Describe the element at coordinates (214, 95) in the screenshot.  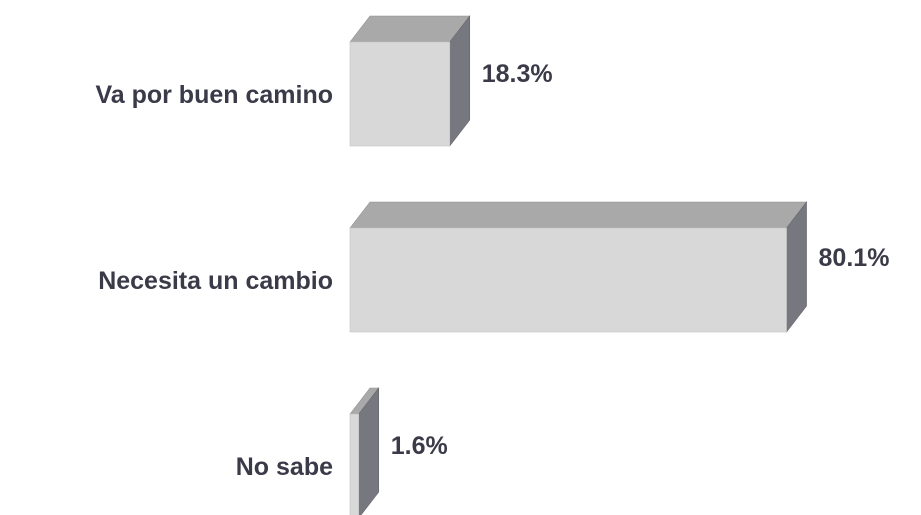
I see `category-label: Va por buen camino` at that location.